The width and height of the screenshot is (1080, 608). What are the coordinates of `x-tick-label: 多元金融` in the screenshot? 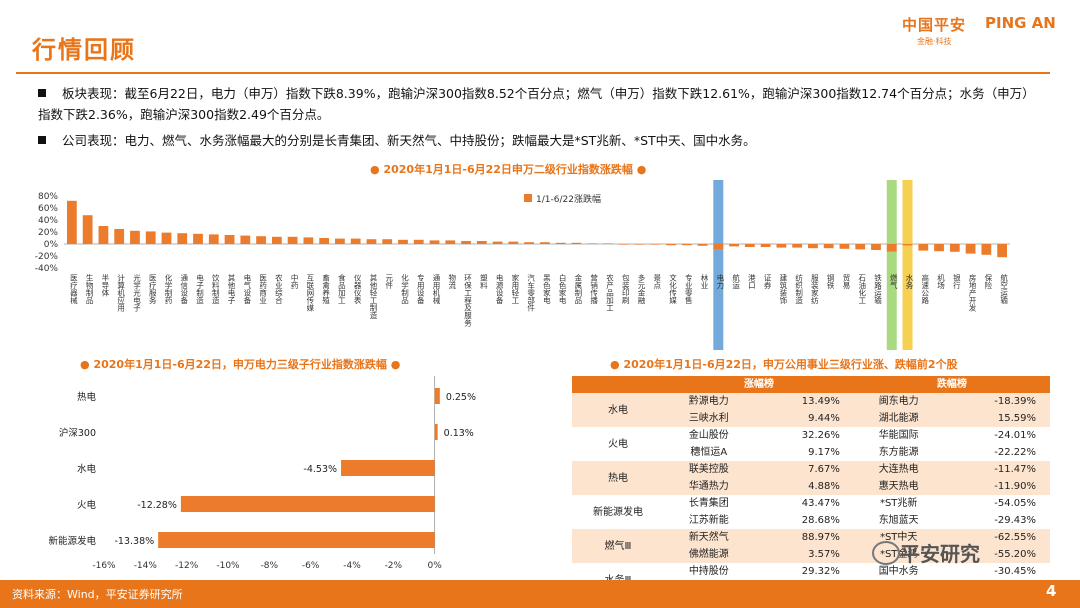 It's located at (641, 289).